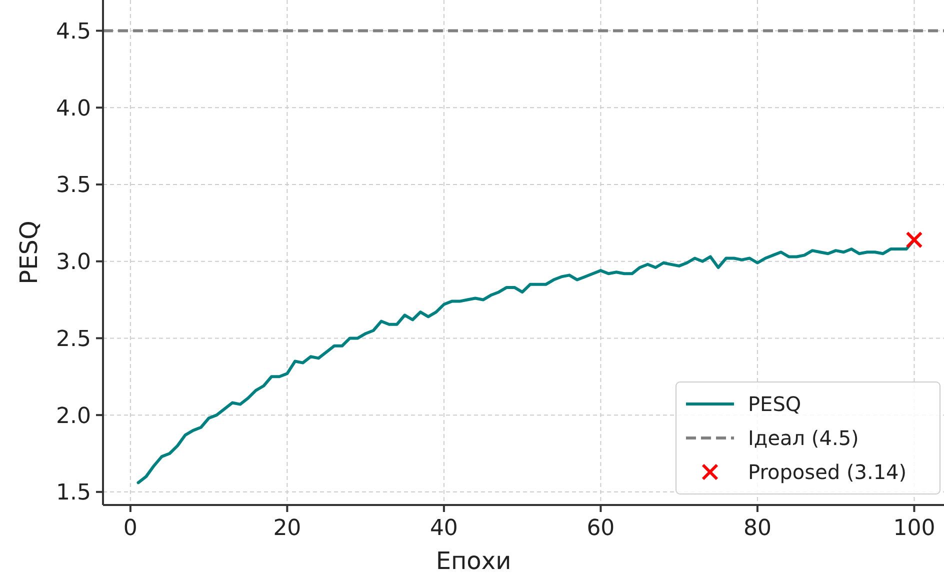  What do you see at coordinates (73, 263) in the screenshot?
I see `y-tick-label: 3.0` at bounding box center [73, 263].